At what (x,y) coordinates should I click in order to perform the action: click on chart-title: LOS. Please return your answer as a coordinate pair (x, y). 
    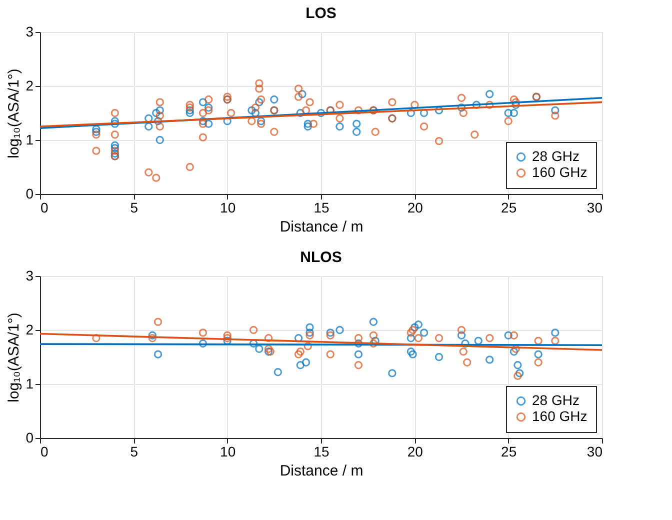
    Looking at the image, I should click on (321, 13).